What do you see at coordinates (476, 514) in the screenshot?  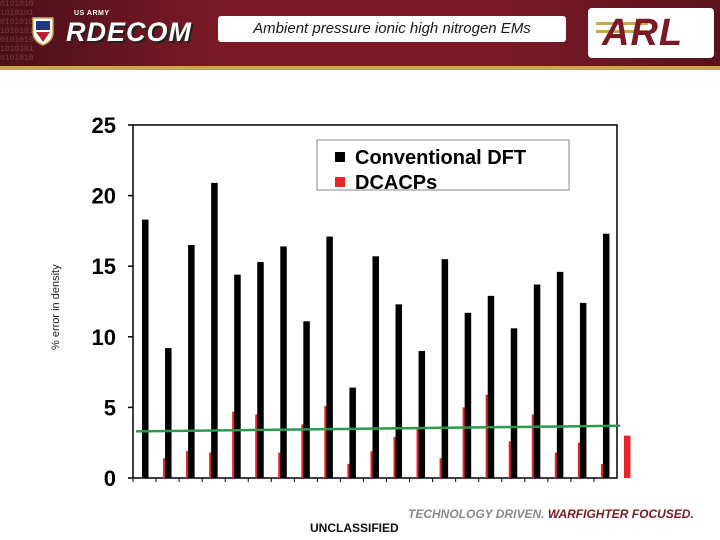 I see `tagline-part-1: TECHNOLOGY DRIVEN.` at bounding box center [476, 514].